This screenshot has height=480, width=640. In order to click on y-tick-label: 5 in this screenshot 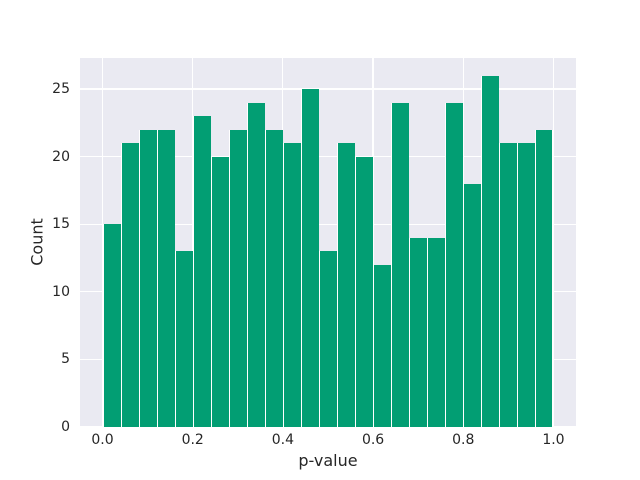, I will do `click(65, 359)`.